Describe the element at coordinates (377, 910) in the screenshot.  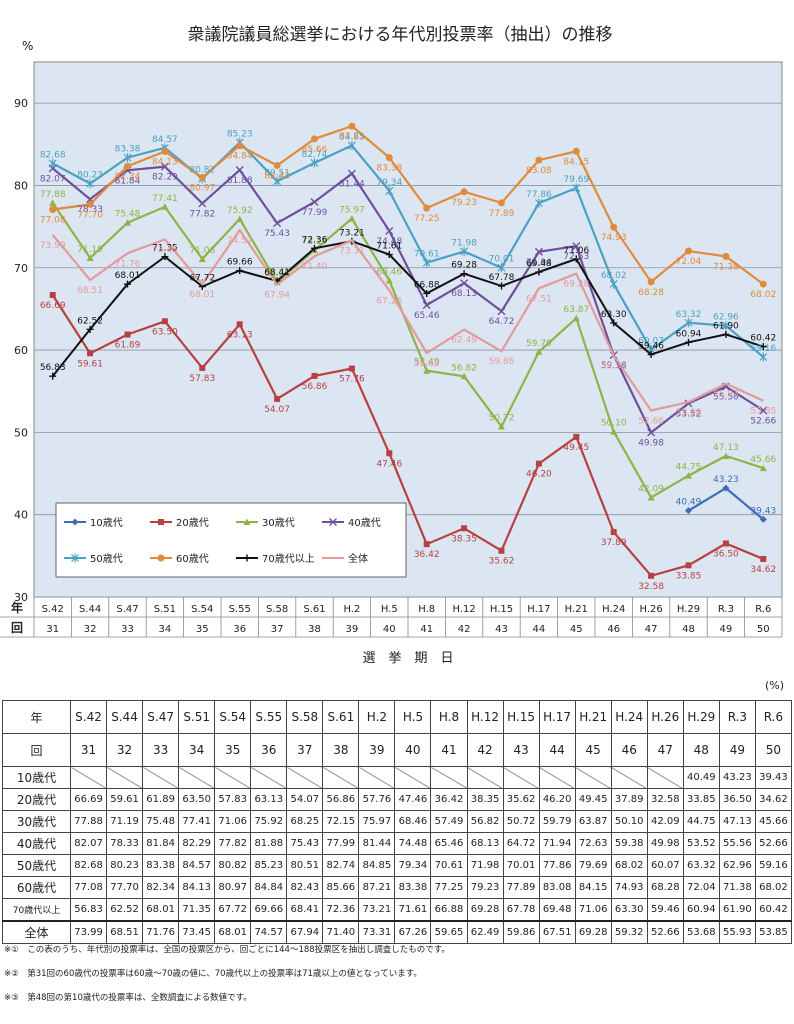
I see `table-cell: 73.21` at that location.